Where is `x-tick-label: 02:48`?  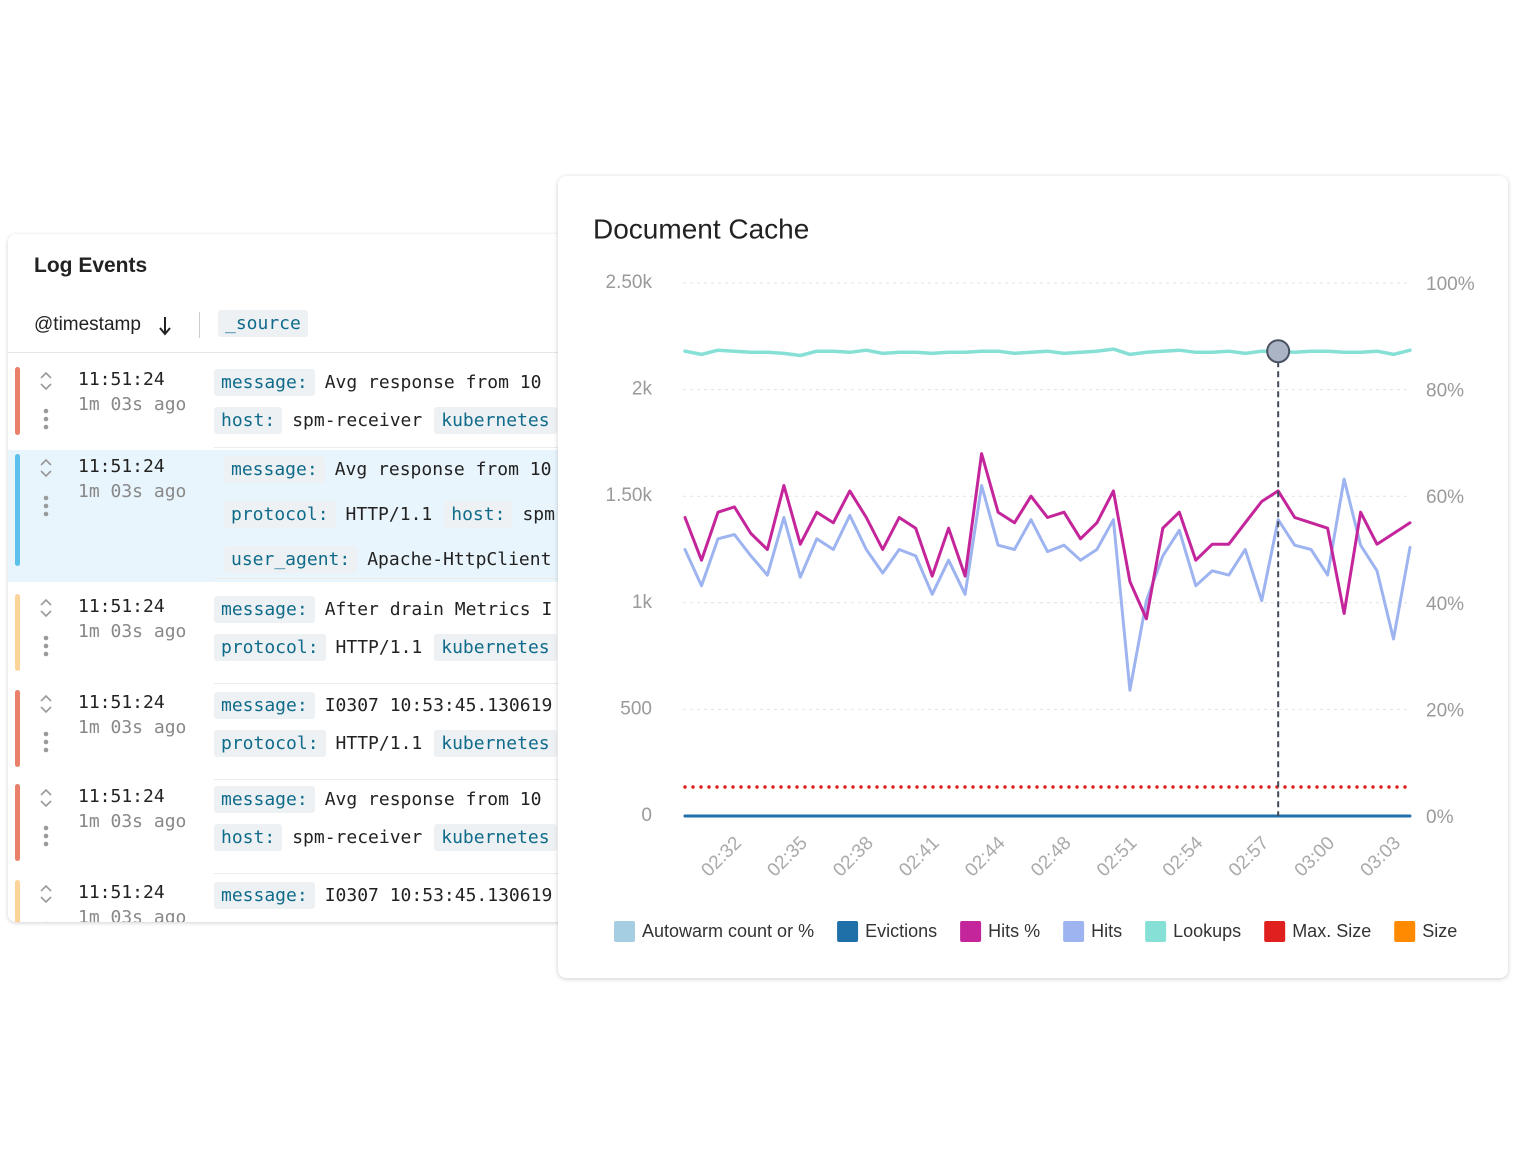 x-tick-label: 02:48 is located at coordinates (1051, 857).